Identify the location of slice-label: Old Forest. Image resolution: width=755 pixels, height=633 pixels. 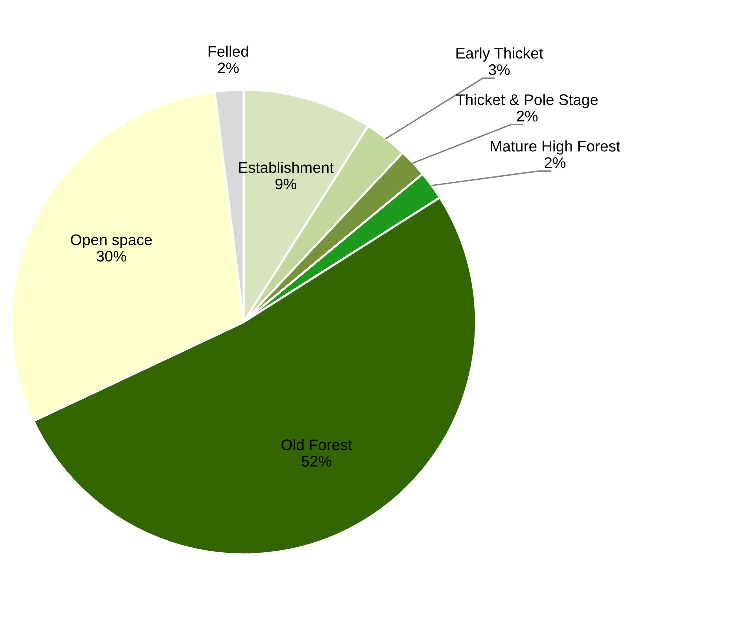
(317, 445).